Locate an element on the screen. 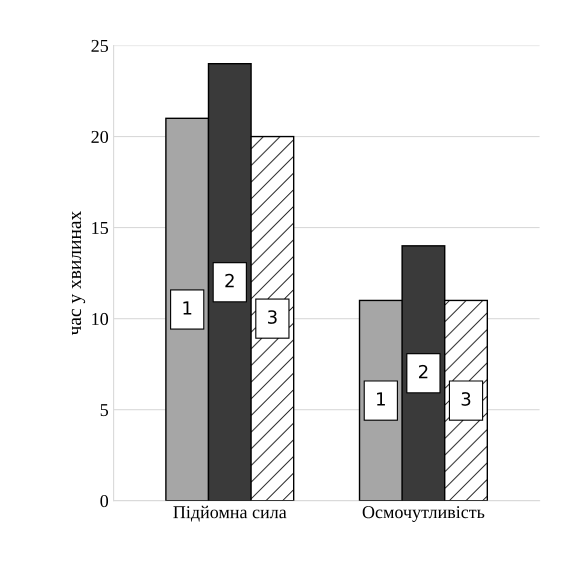 The width and height of the screenshot is (568, 569). series-label: 1 is located at coordinates (187, 308).